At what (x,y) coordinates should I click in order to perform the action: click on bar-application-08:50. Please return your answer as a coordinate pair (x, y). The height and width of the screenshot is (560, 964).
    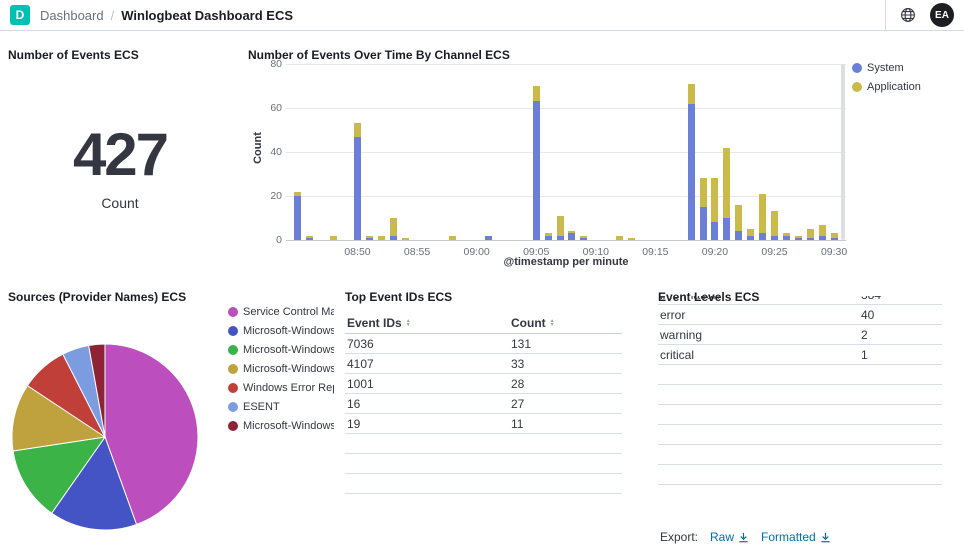
    Looking at the image, I should click on (357, 130).